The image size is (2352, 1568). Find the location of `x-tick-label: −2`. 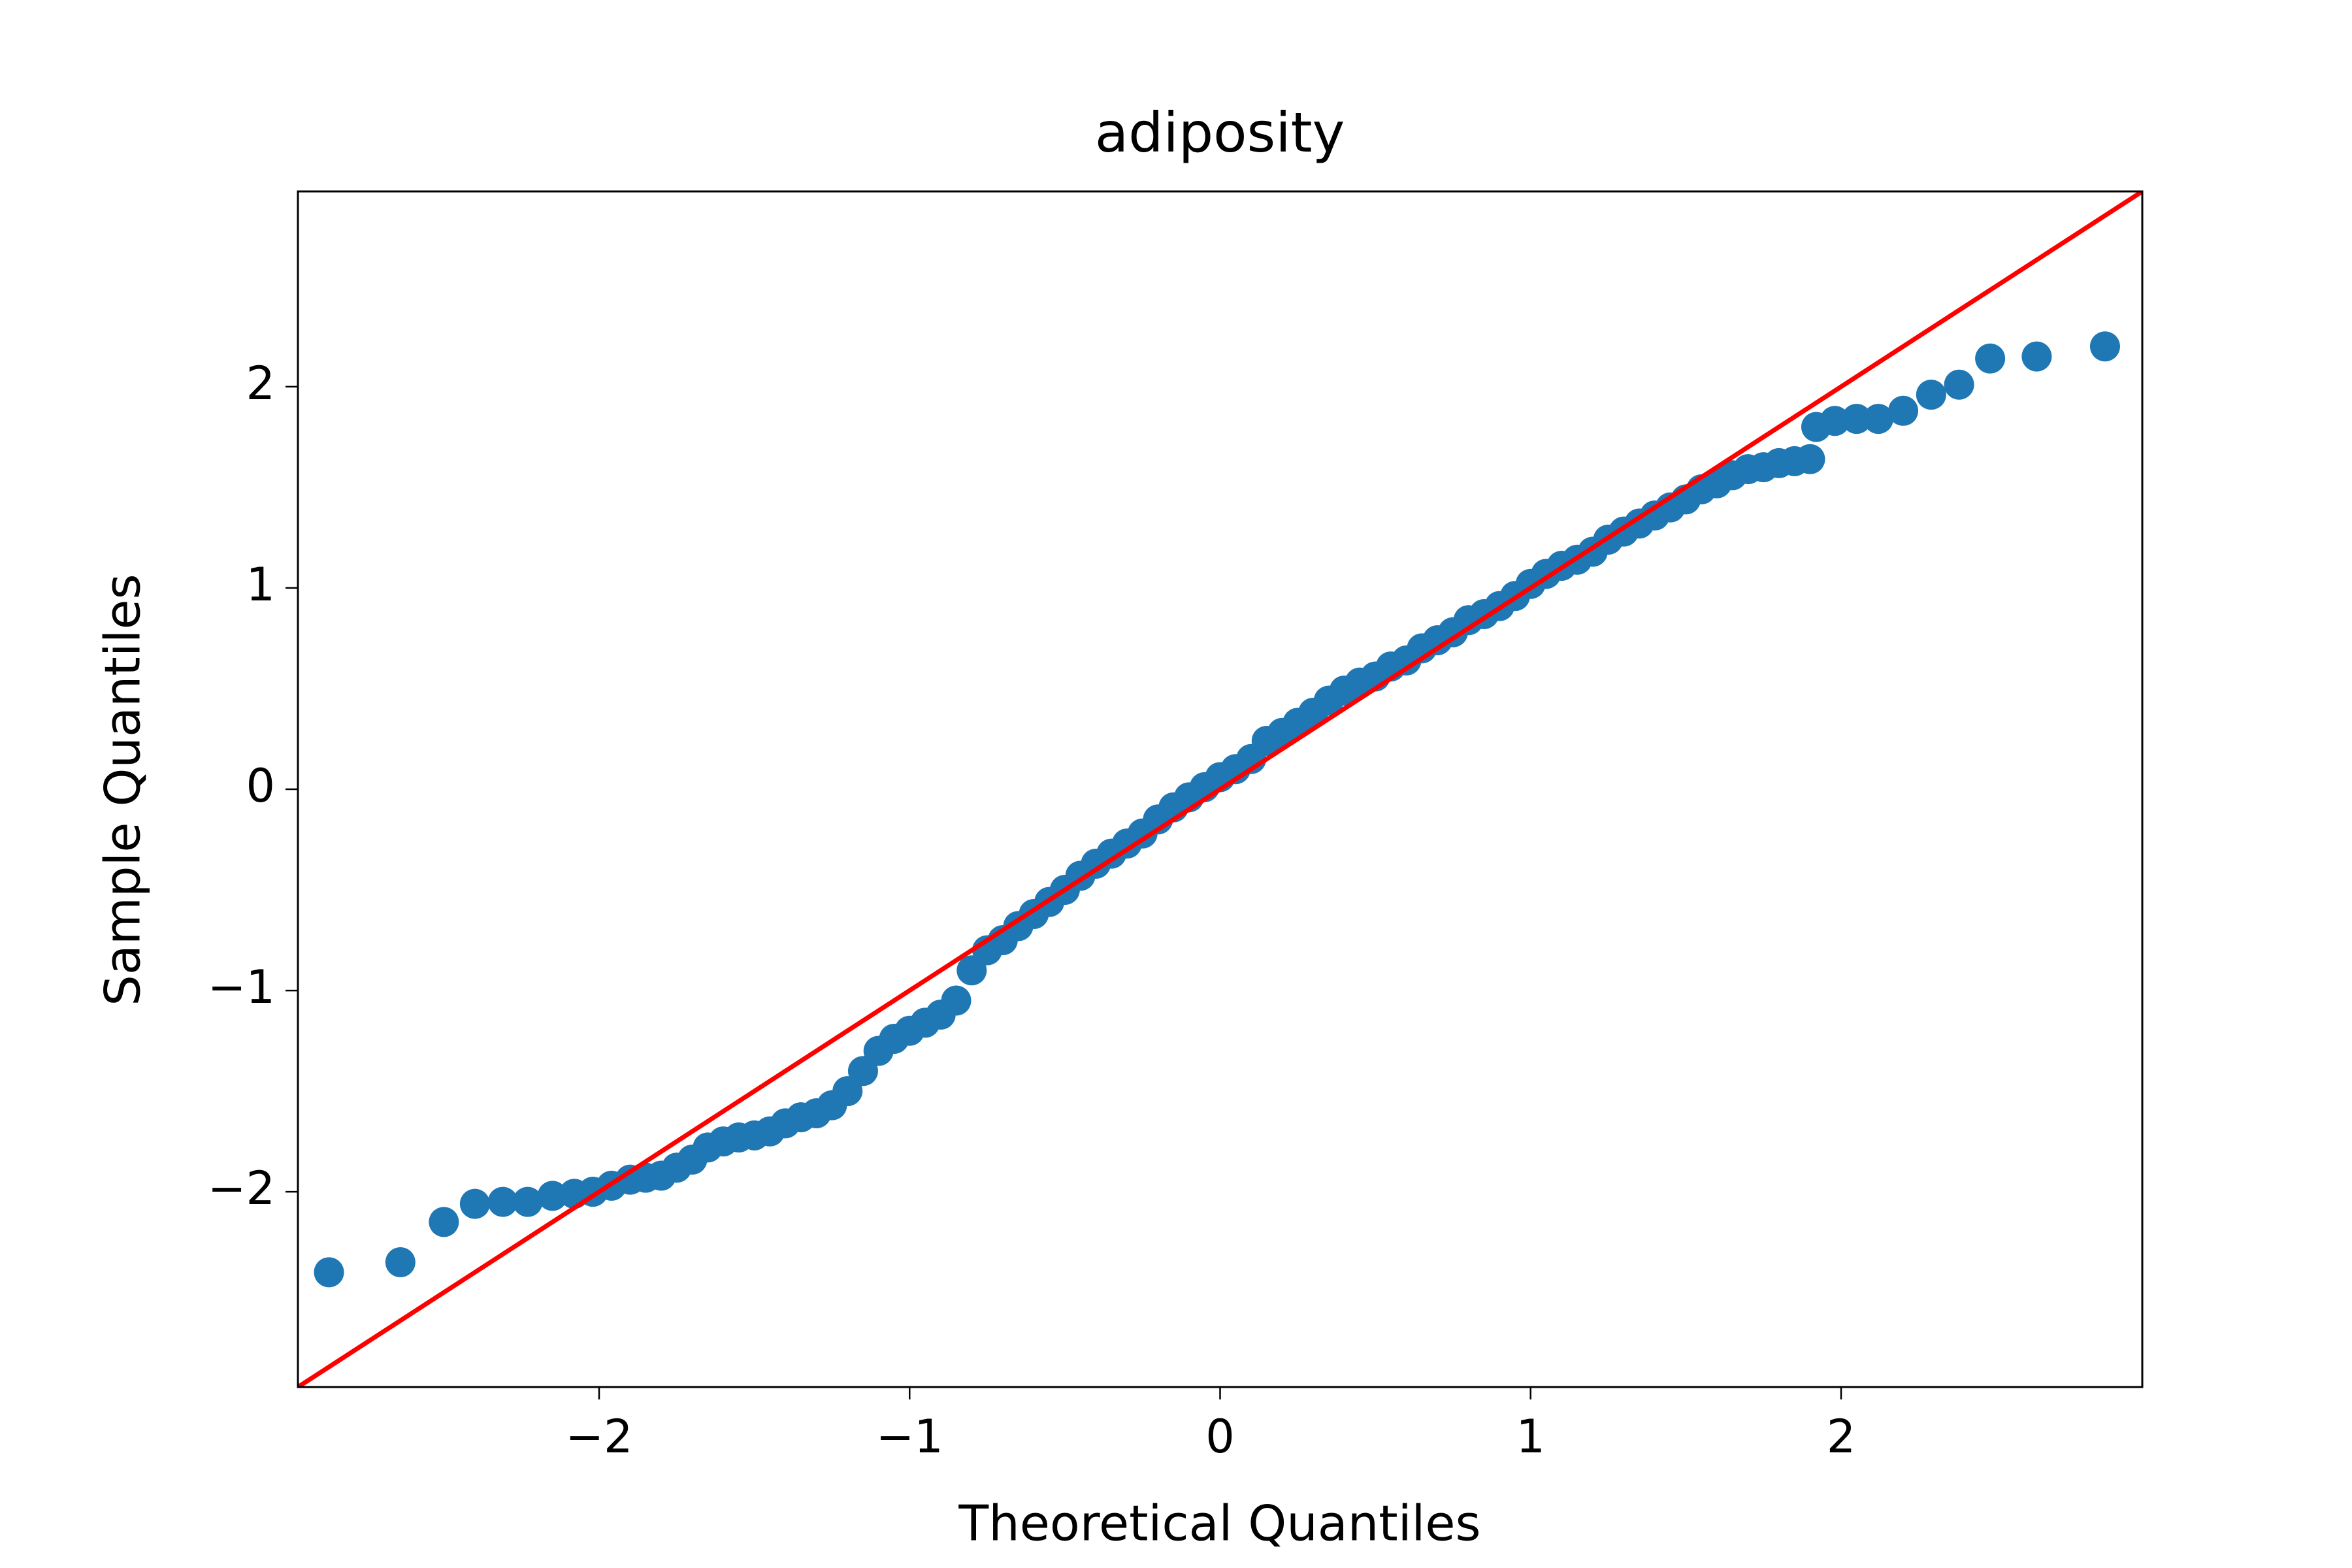

x-tick-label: −2 is located at coordinates (598, 1436).